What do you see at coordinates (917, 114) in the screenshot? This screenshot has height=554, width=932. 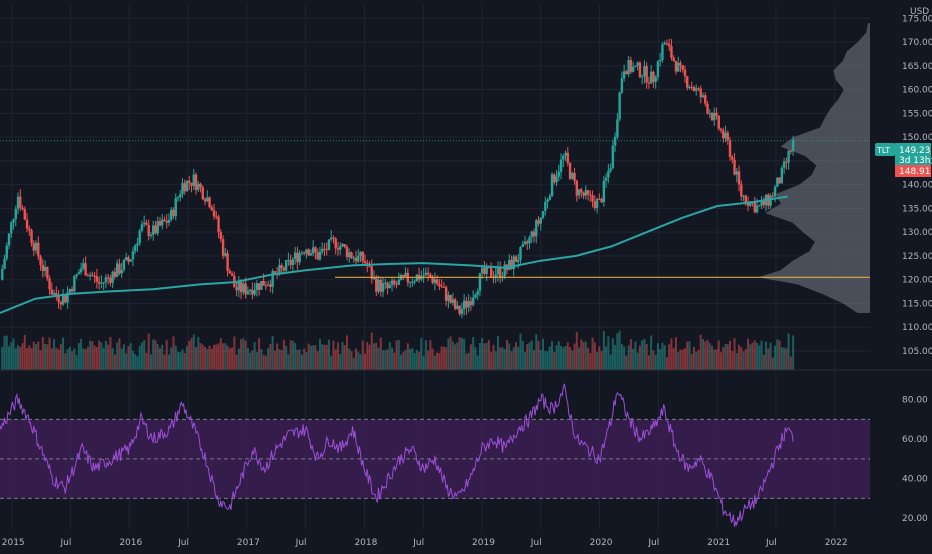 I see `y-tick-label: 155.00` at bounding box center [917, 114].